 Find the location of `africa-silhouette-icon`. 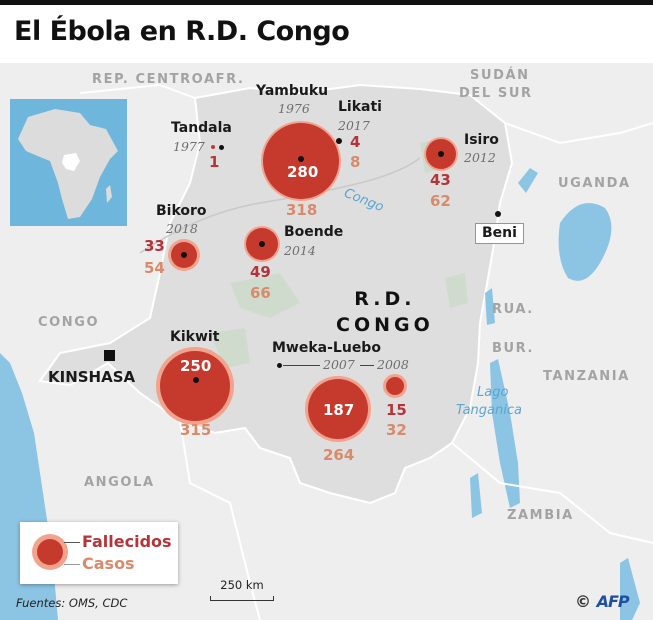

africa-silhouette-icon is located at coordinates (68, 164).